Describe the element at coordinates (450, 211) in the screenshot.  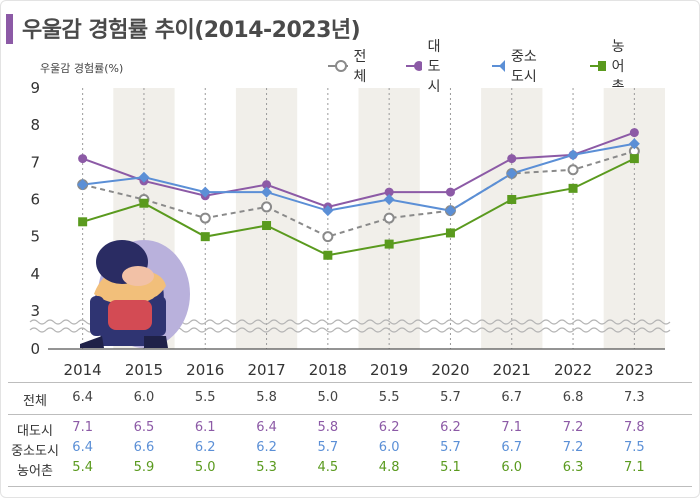
I see `point-s2-2020` at that location.